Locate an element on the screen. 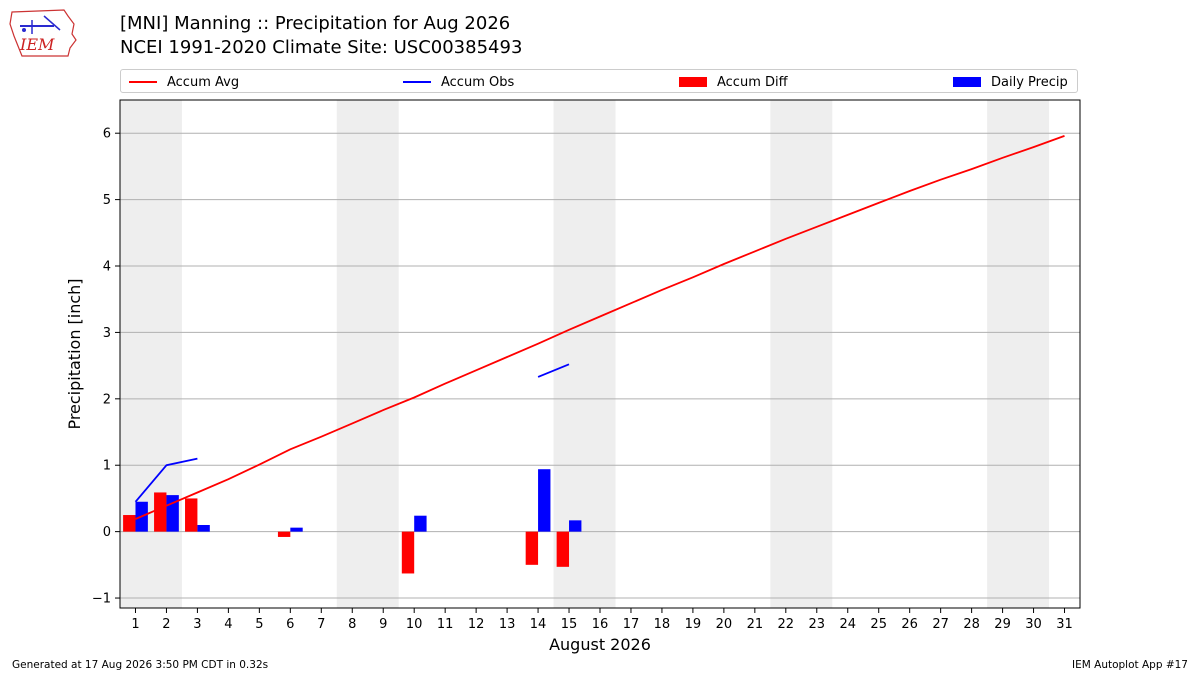  x-tick-label: 9 is located at coordinates (383, 624).